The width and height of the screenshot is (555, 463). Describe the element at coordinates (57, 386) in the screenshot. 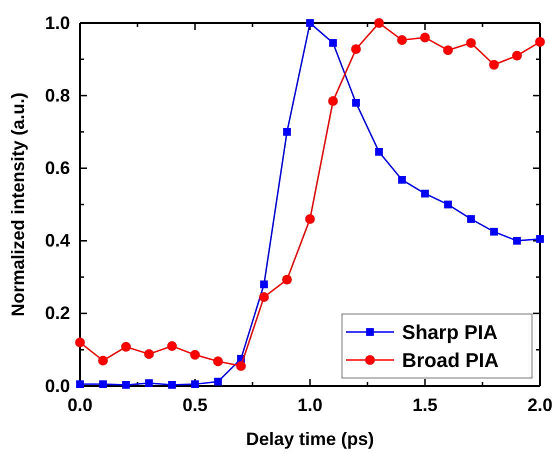

I see `y-tick-label: 0.0` at that location.